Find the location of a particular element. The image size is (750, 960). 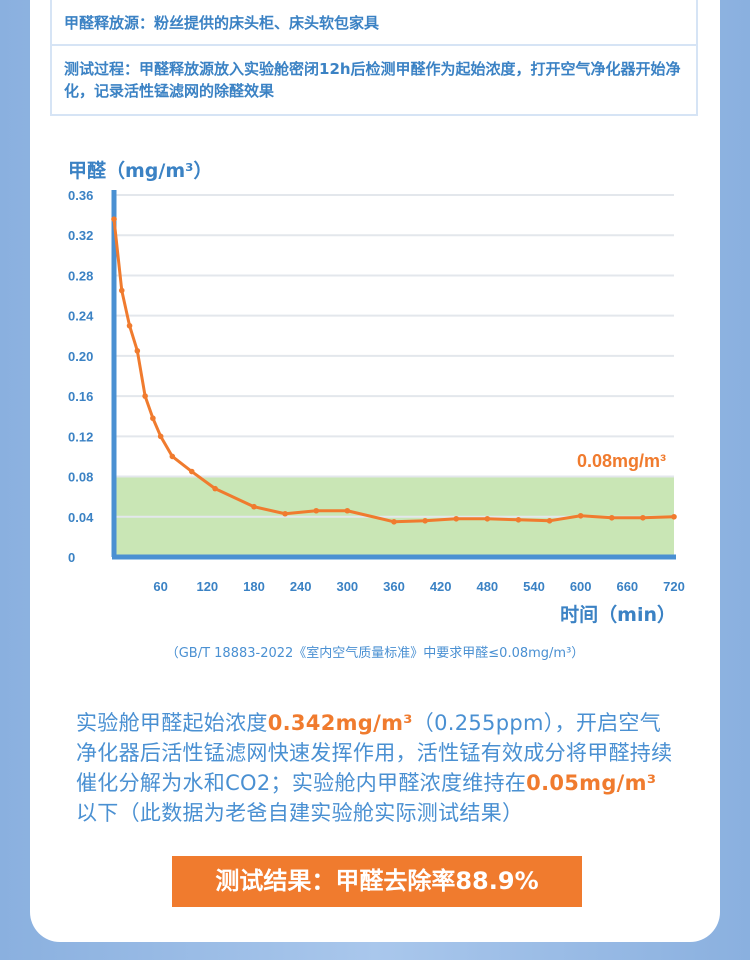

result-banner: 测试结果：甲醛去除率88.9% is located at coordinates (377, 881).